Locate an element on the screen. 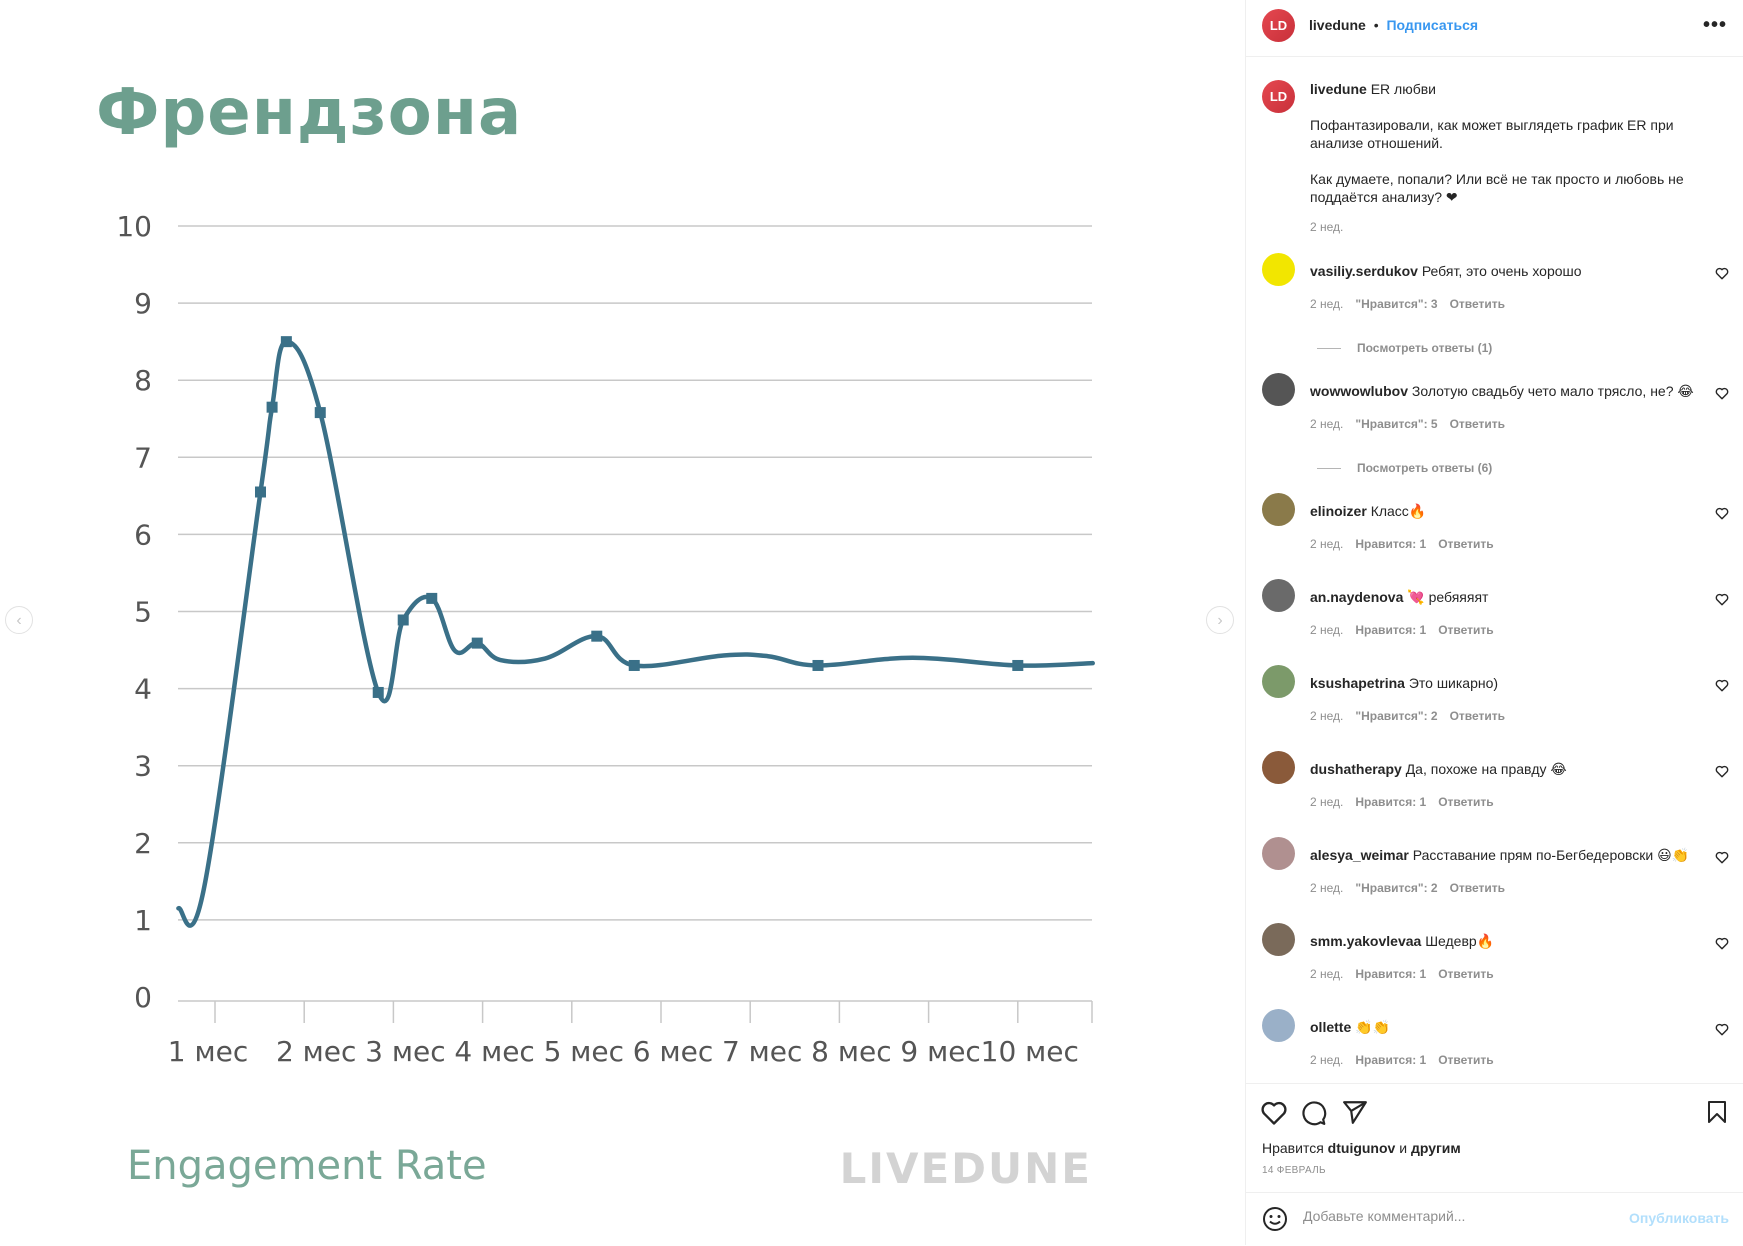 Image resolution: width=1743 pixels, height=1246 pixels. prev-image-button: ‹ is located at coordinates (19, 620).